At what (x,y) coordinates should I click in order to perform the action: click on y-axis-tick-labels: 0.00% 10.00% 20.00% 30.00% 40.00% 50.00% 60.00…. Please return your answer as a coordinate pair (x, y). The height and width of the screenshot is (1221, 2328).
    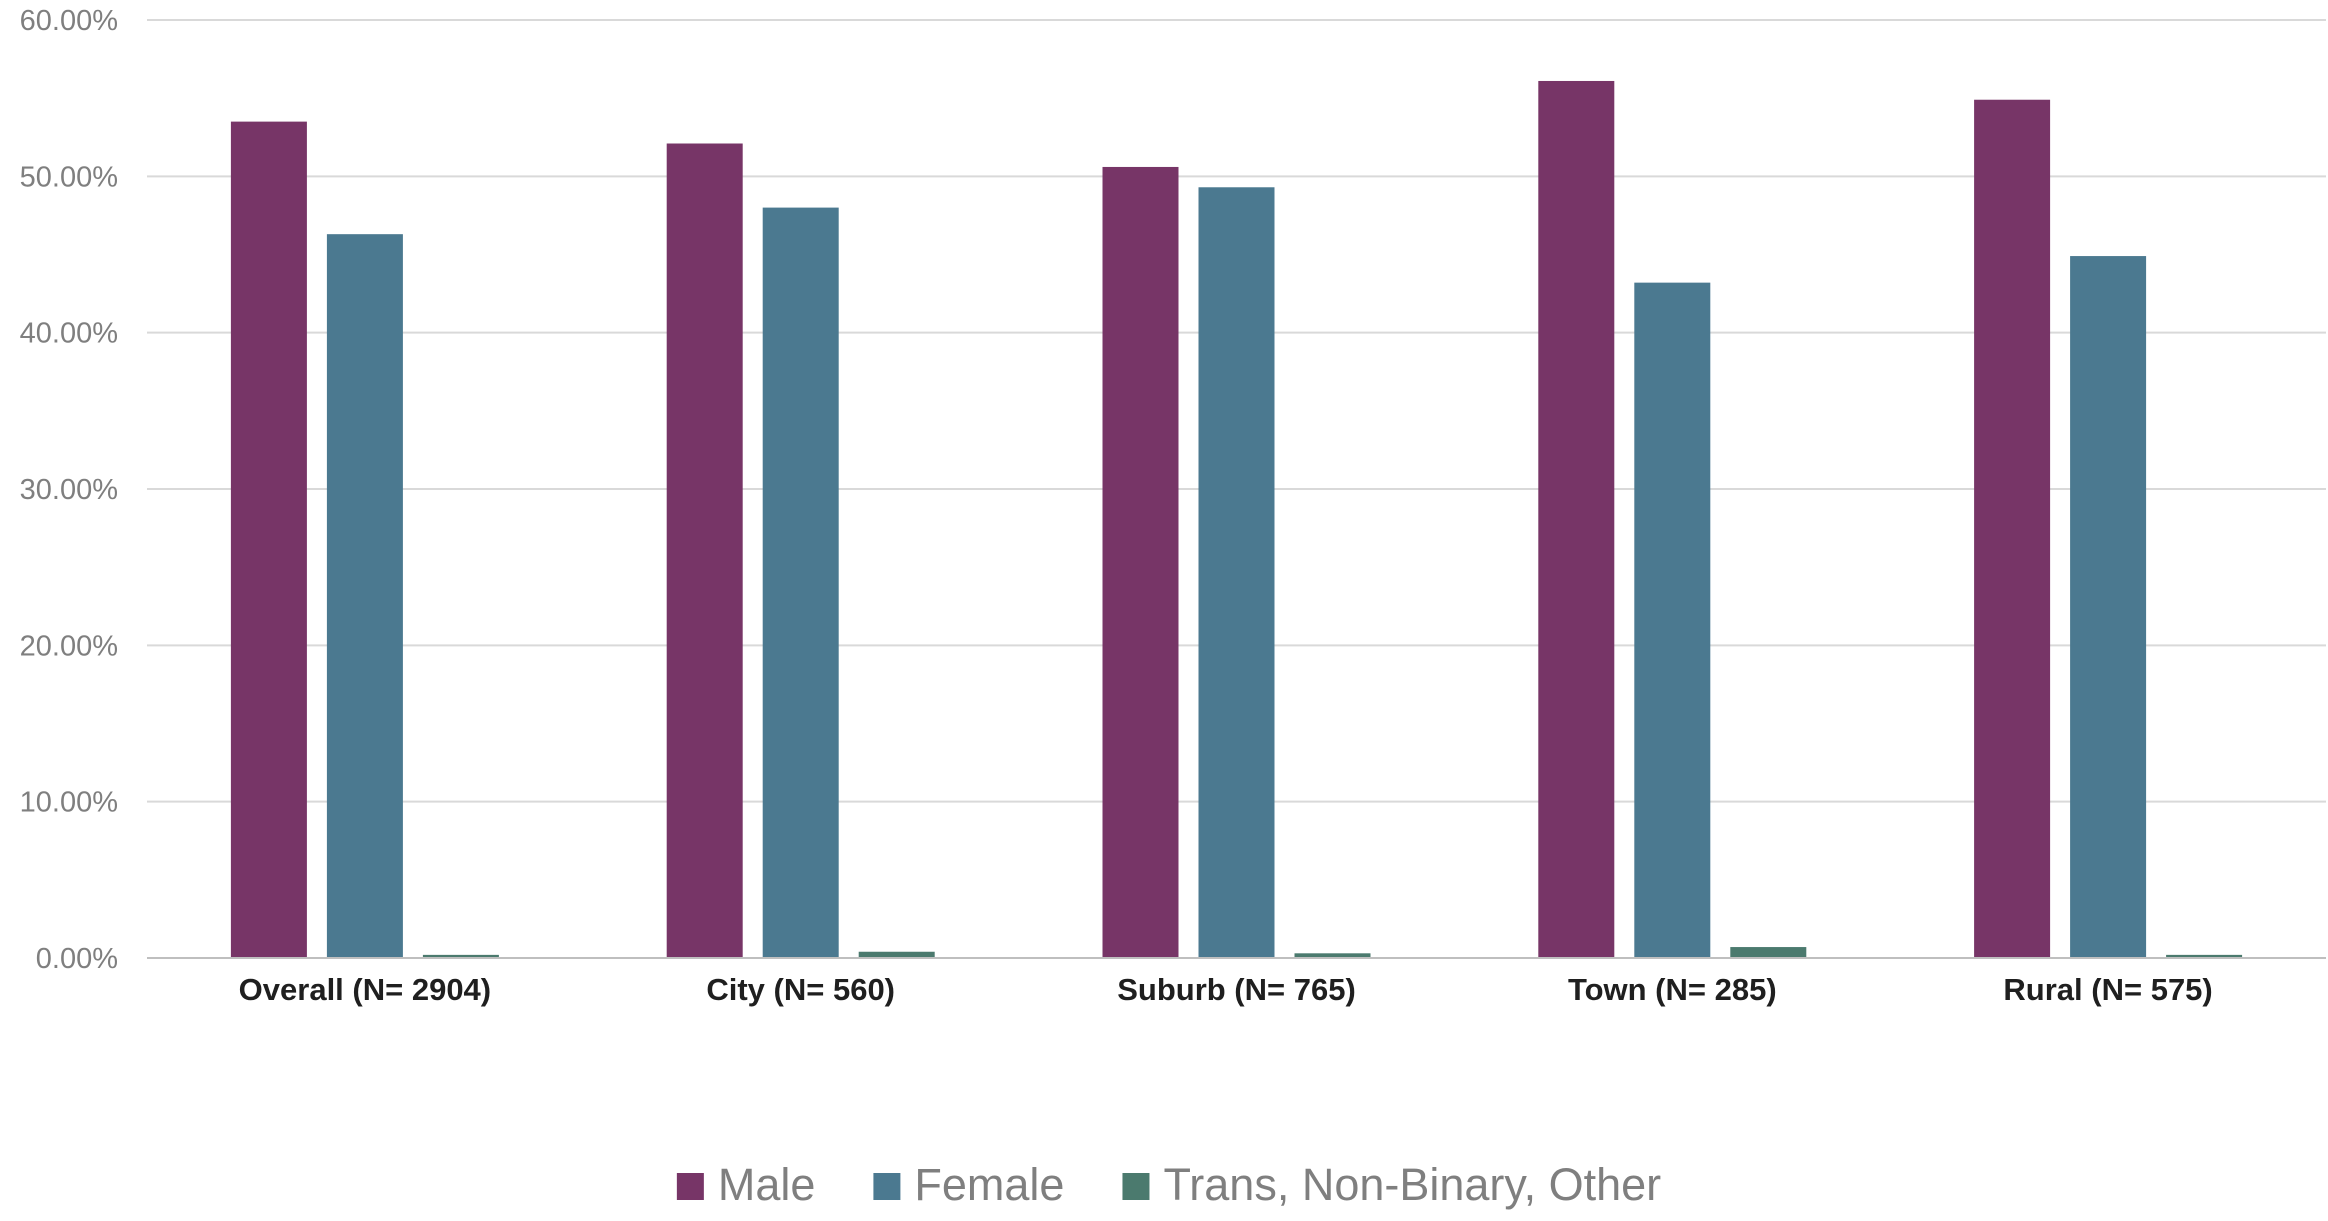
    Looking at the image, I should click on (69, 490).